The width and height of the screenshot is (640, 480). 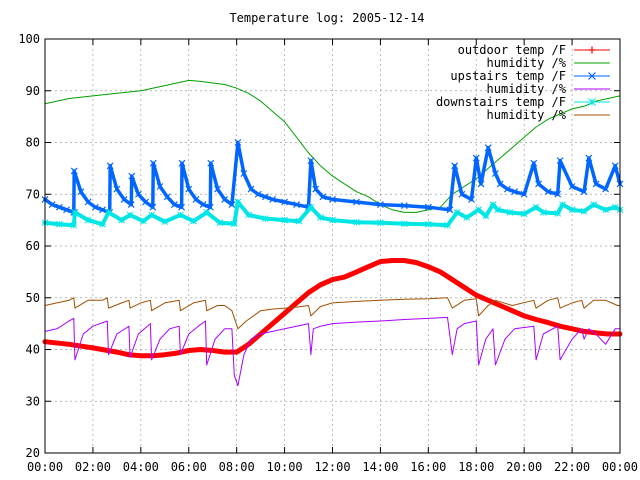 What do you see at coordinates (33, 194) in the screenshot?
I see `y-tick-label: 70` at bounding box center [33, 194].